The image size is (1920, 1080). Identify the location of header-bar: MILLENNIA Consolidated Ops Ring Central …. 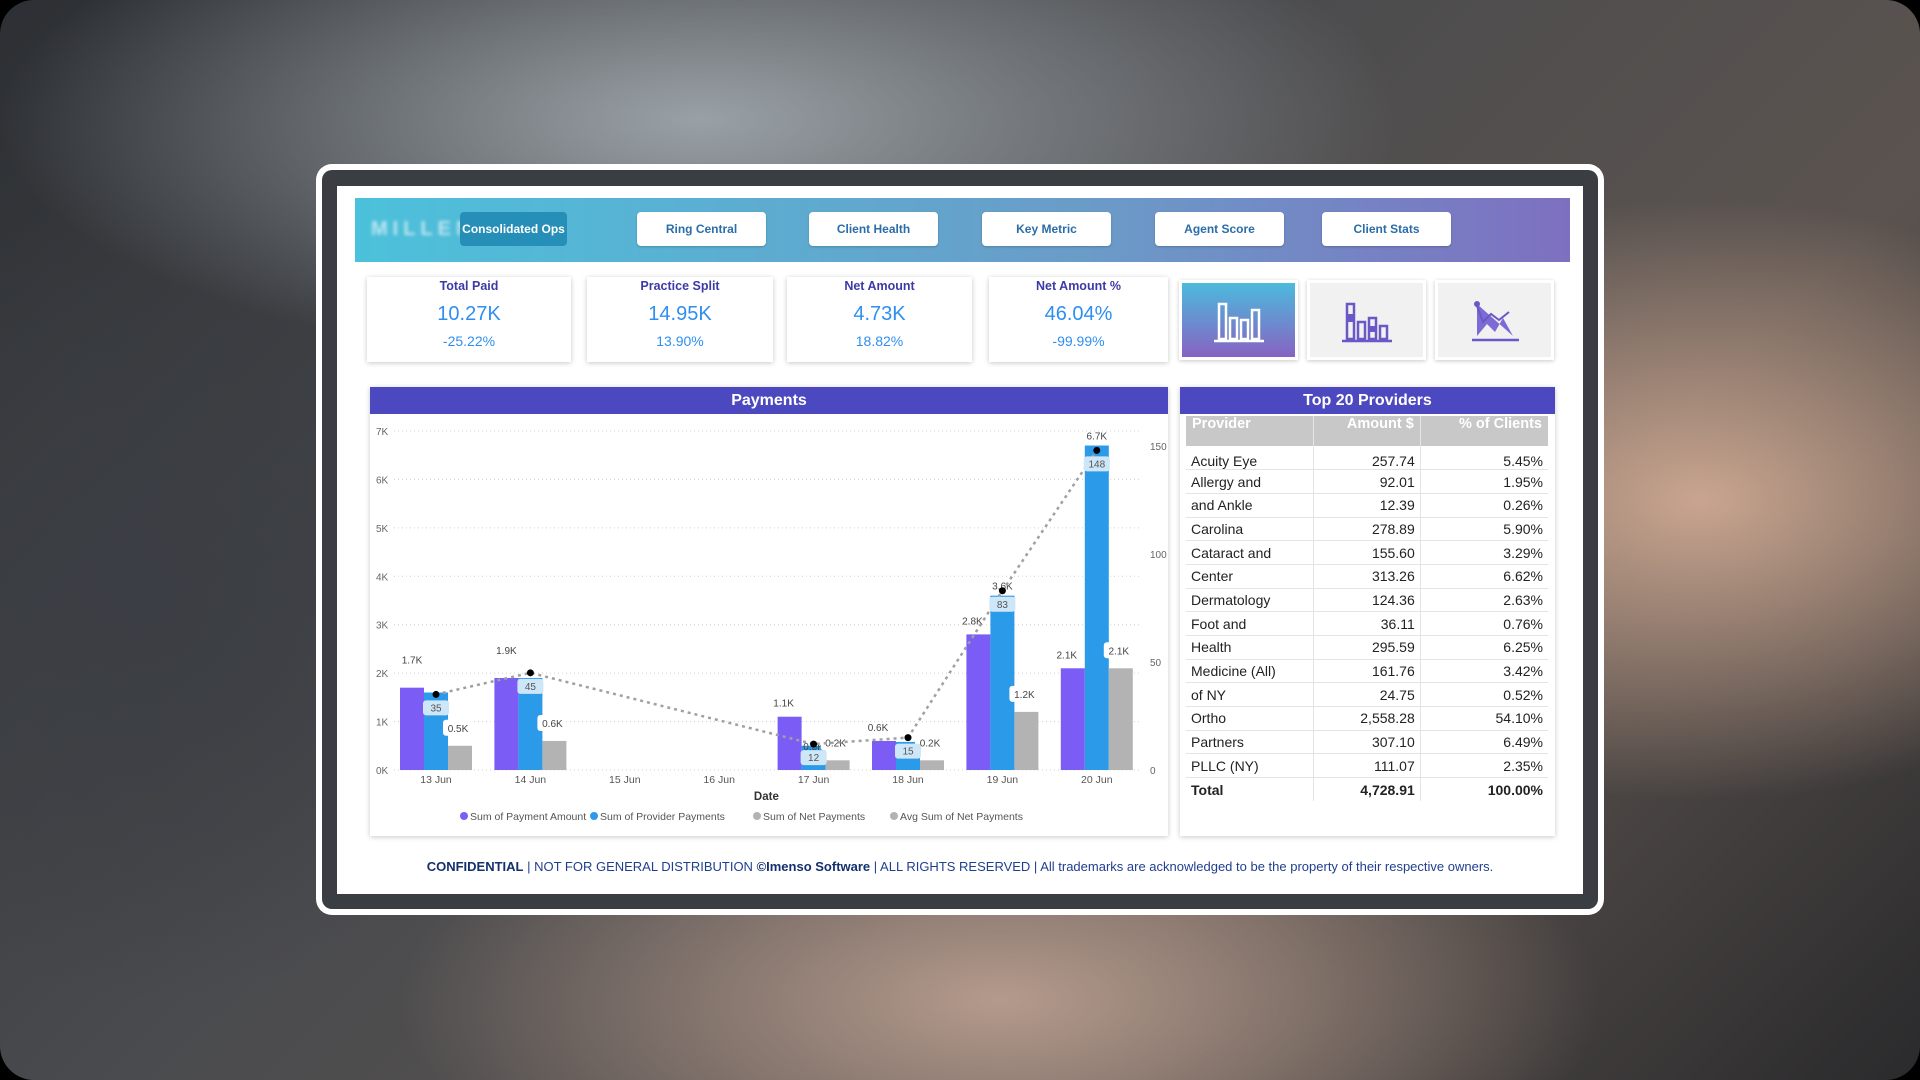
(962, 230).